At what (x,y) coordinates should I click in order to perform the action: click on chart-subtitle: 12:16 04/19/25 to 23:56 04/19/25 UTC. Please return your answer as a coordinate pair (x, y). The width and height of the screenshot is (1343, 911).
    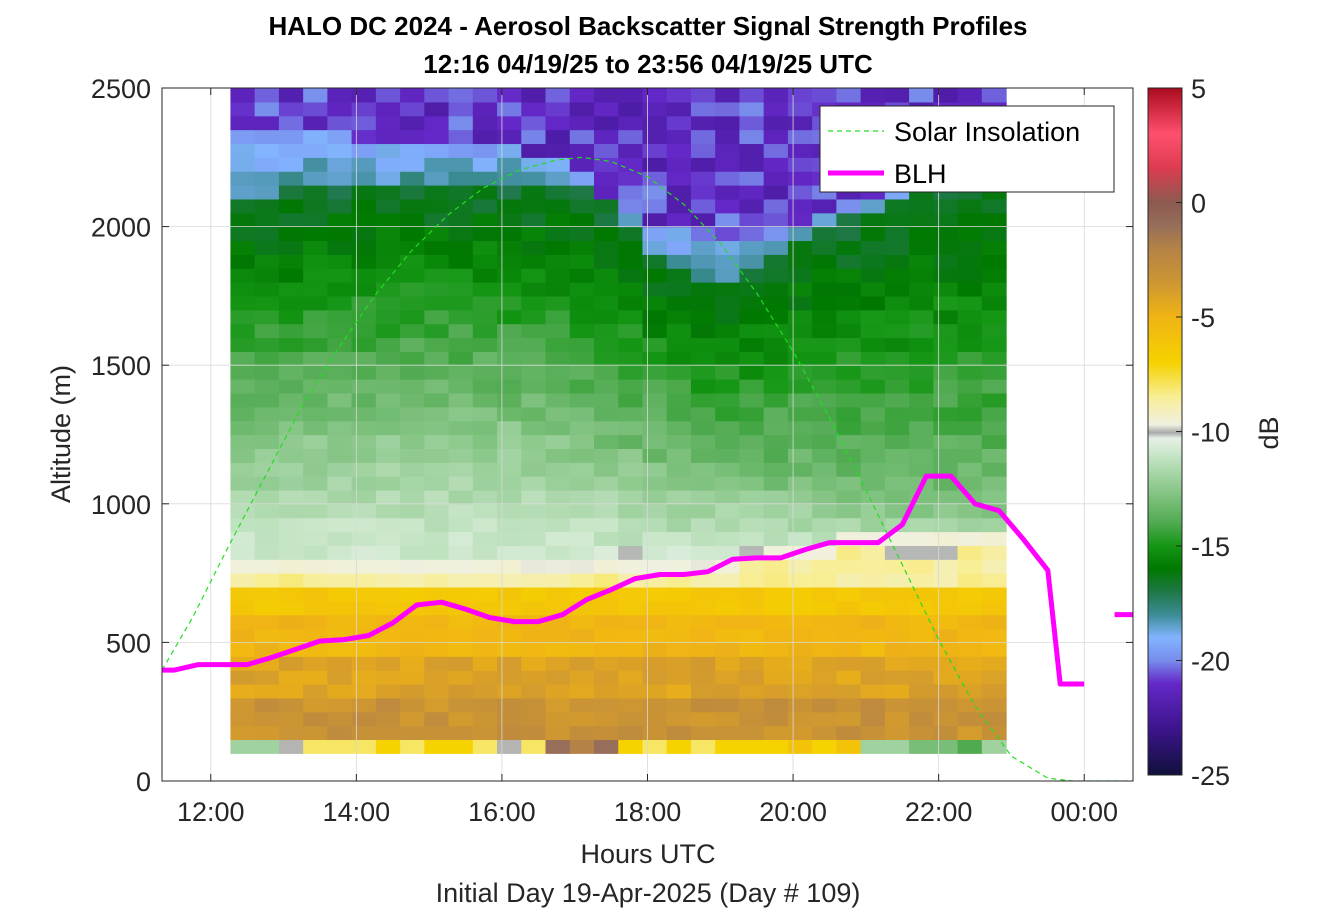
    Looking at the image, I should click on (648, 64).